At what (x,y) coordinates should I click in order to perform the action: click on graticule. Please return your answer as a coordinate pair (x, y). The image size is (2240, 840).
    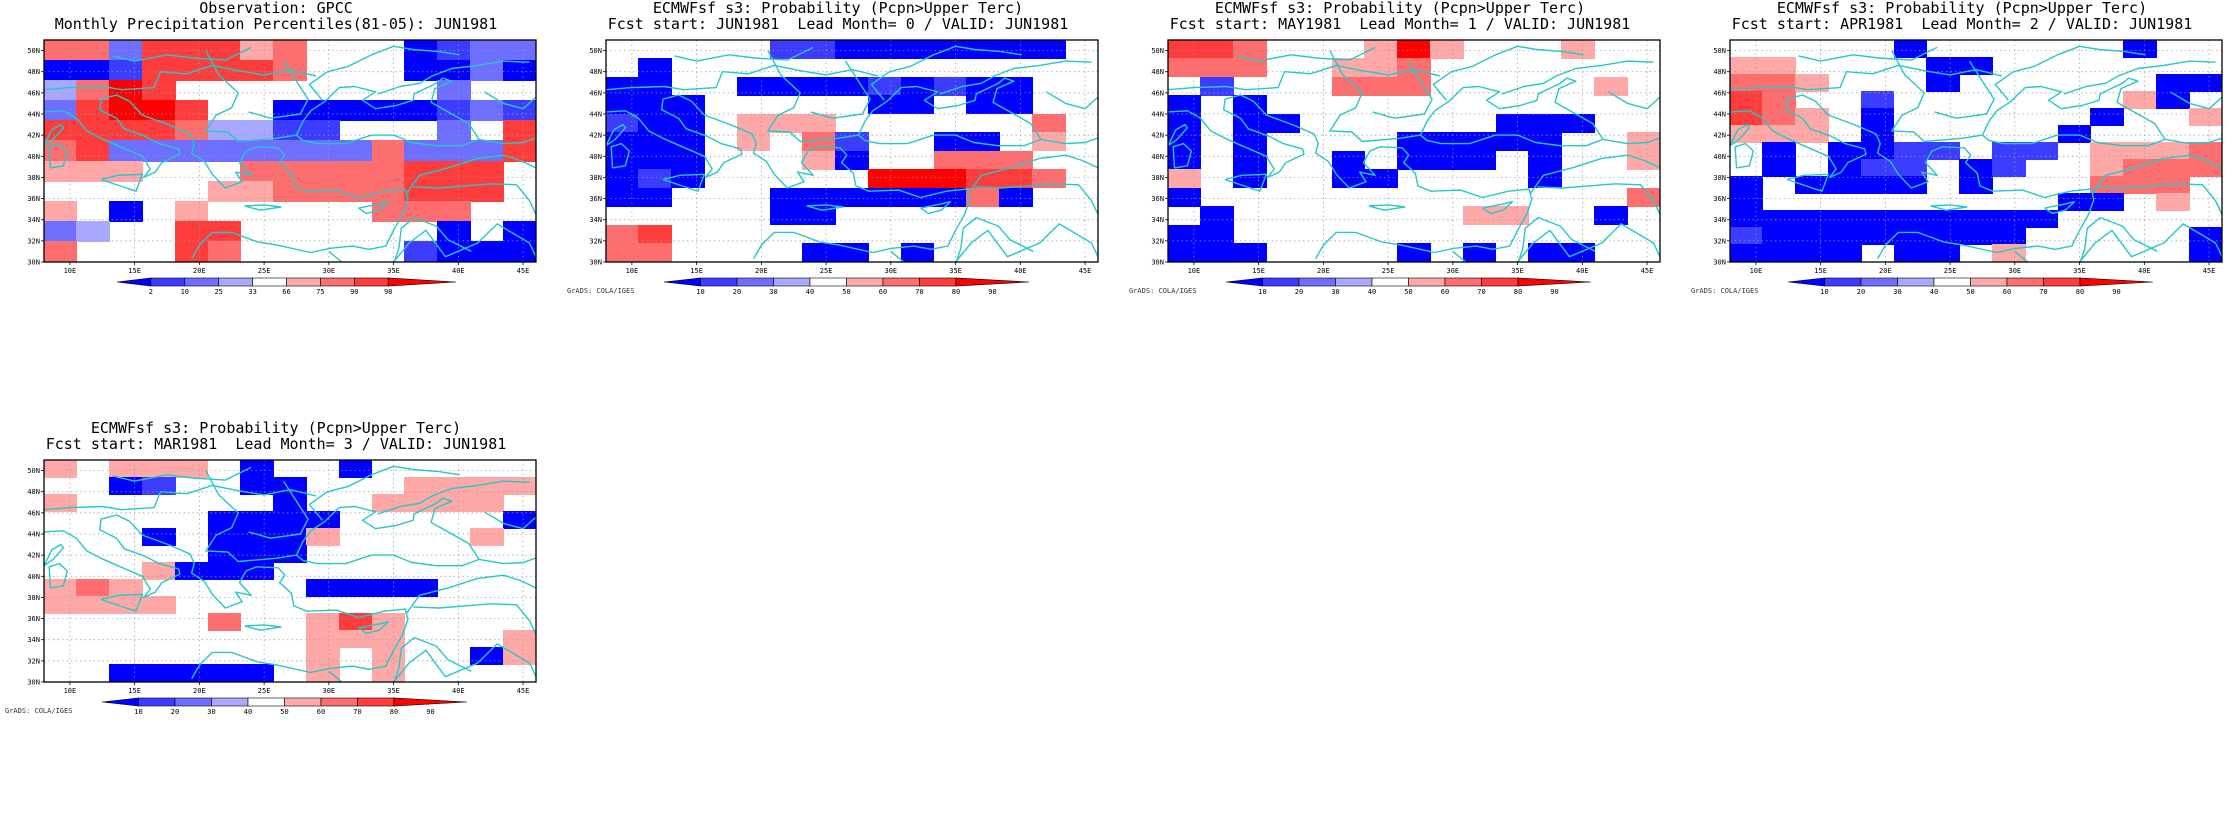
    Looking at the image, I should click on (852, 151).